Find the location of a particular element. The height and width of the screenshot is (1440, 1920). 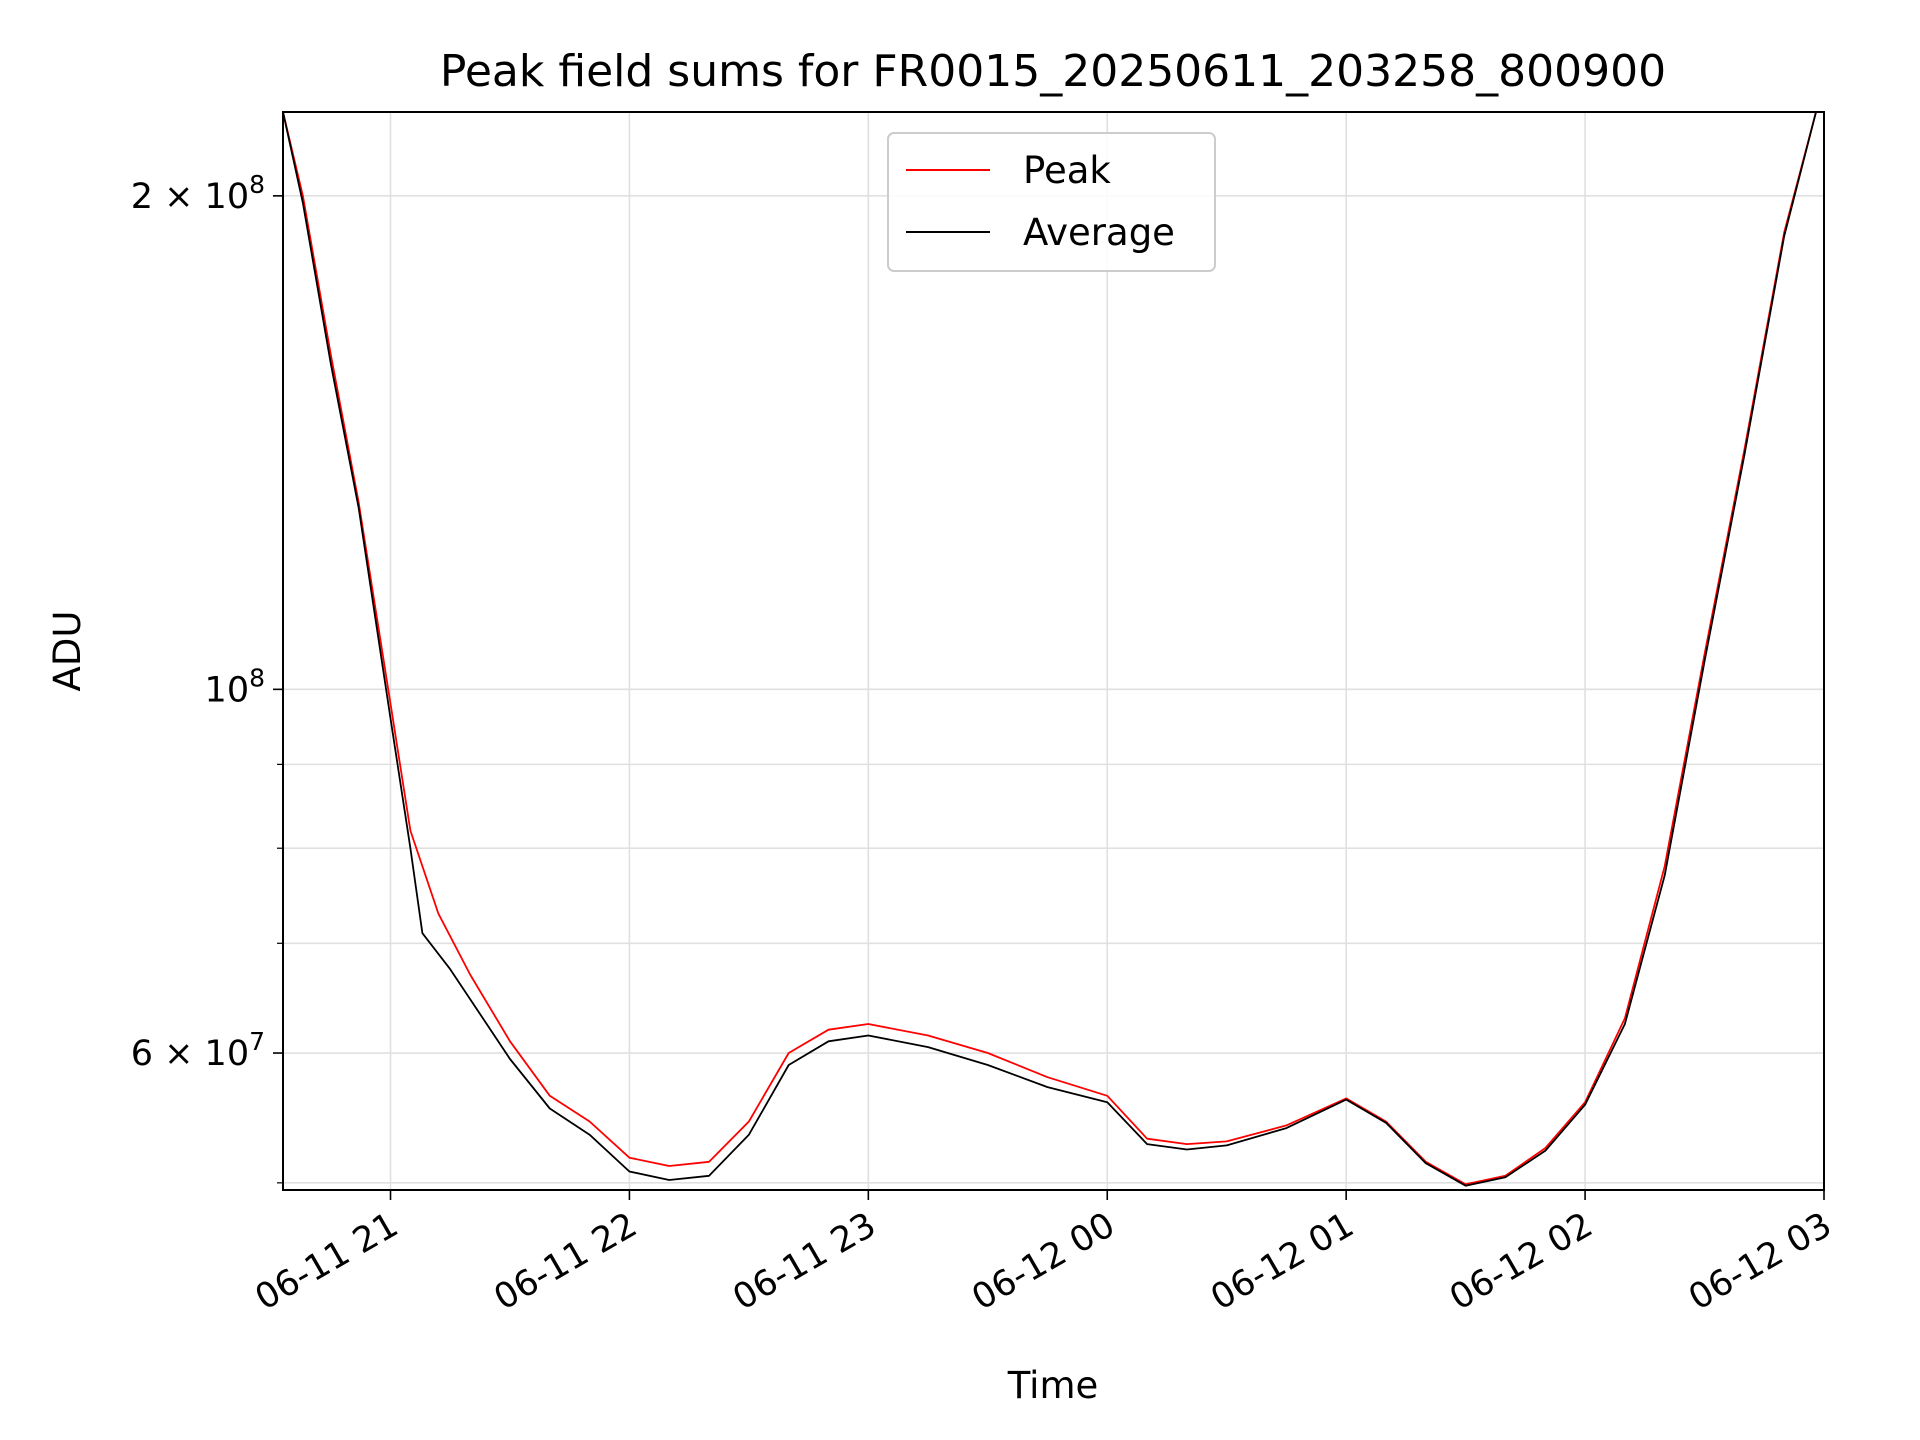

y-tick-label: 108 is located at coordinates (235, 686).